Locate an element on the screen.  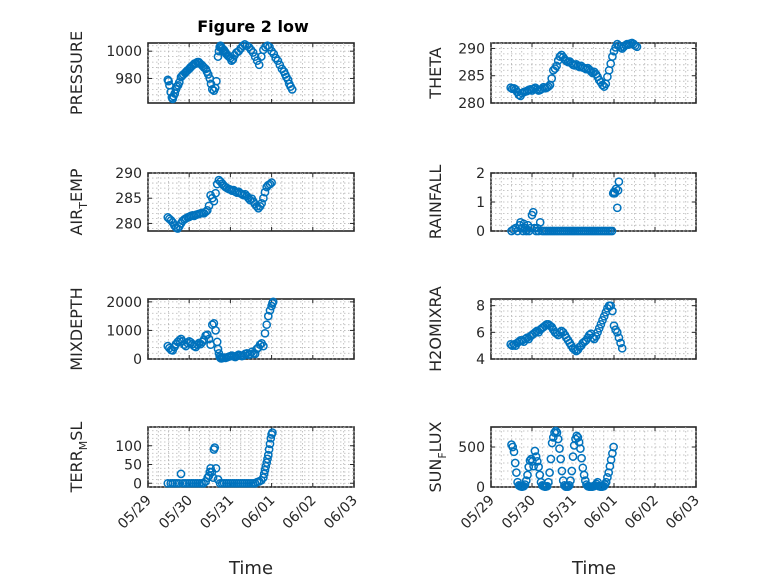
subplot-h2omixra: 4 6 8 H2OMIXRA is located at coordinates (561, 329).